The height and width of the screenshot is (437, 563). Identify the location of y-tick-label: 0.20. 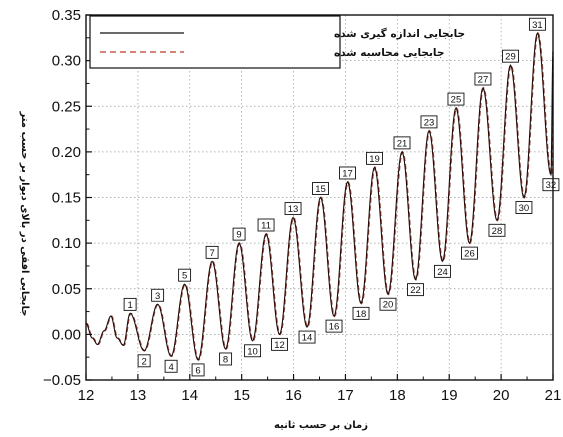
(66, 152).